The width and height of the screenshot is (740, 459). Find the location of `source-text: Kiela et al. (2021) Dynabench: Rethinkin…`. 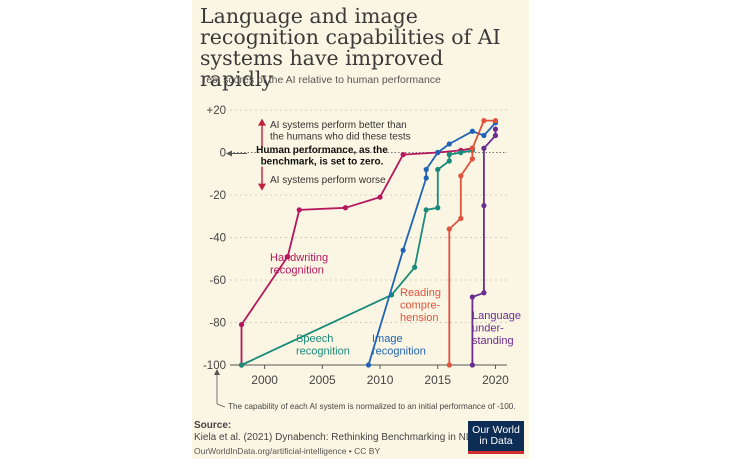

source-text: Kiela et al. (2021) Dynabench: Rethinkin… is located at coordinates (336, 437).